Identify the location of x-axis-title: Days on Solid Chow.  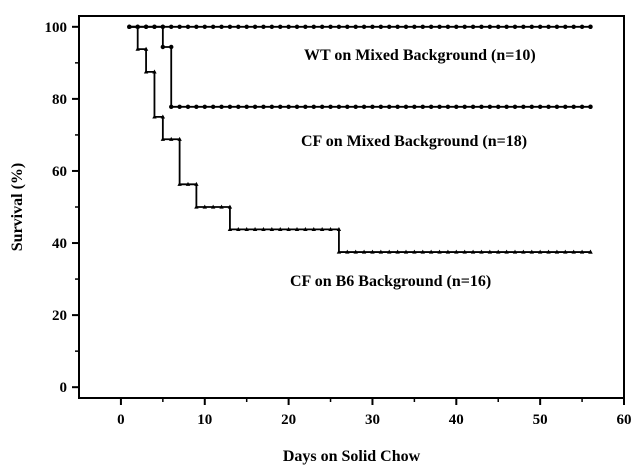
(352, 456).